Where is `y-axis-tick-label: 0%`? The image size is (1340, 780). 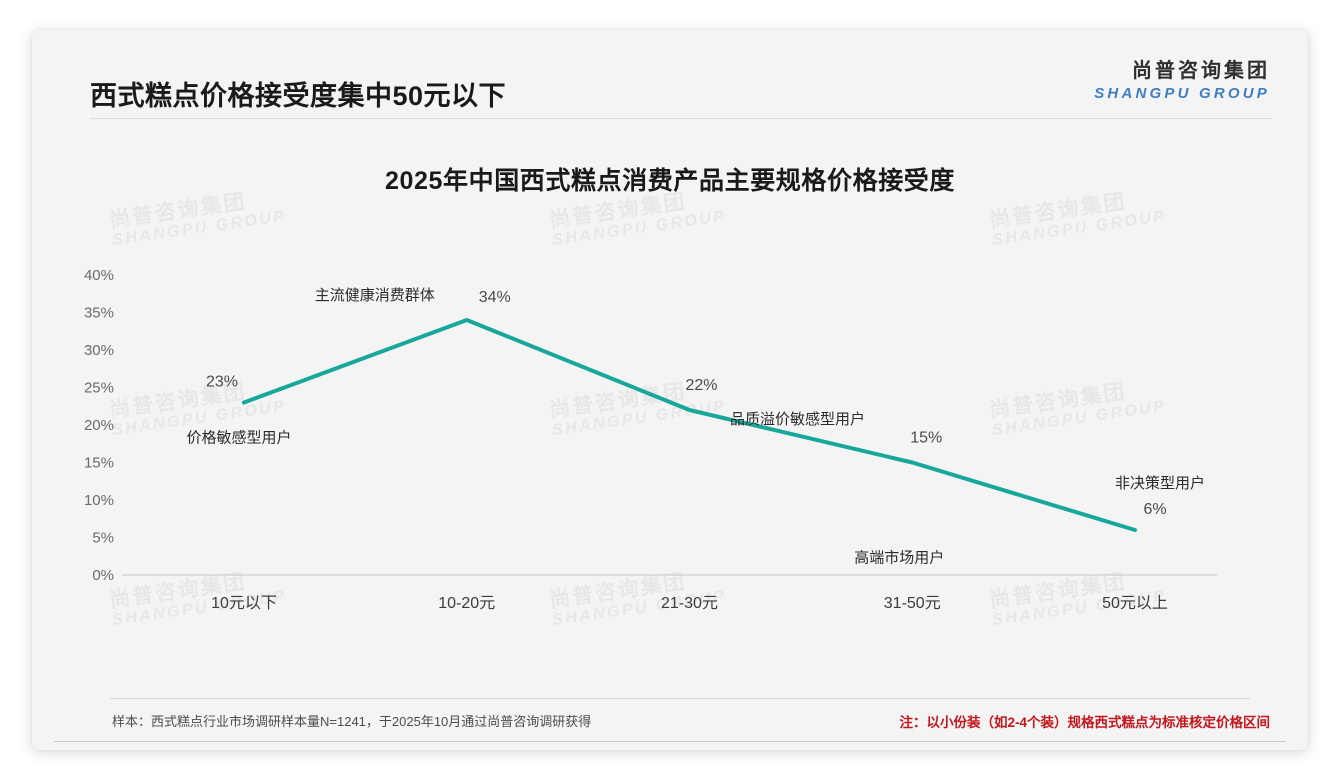 y-axis-tick-label: 0% is located at coordinates (103, 575).